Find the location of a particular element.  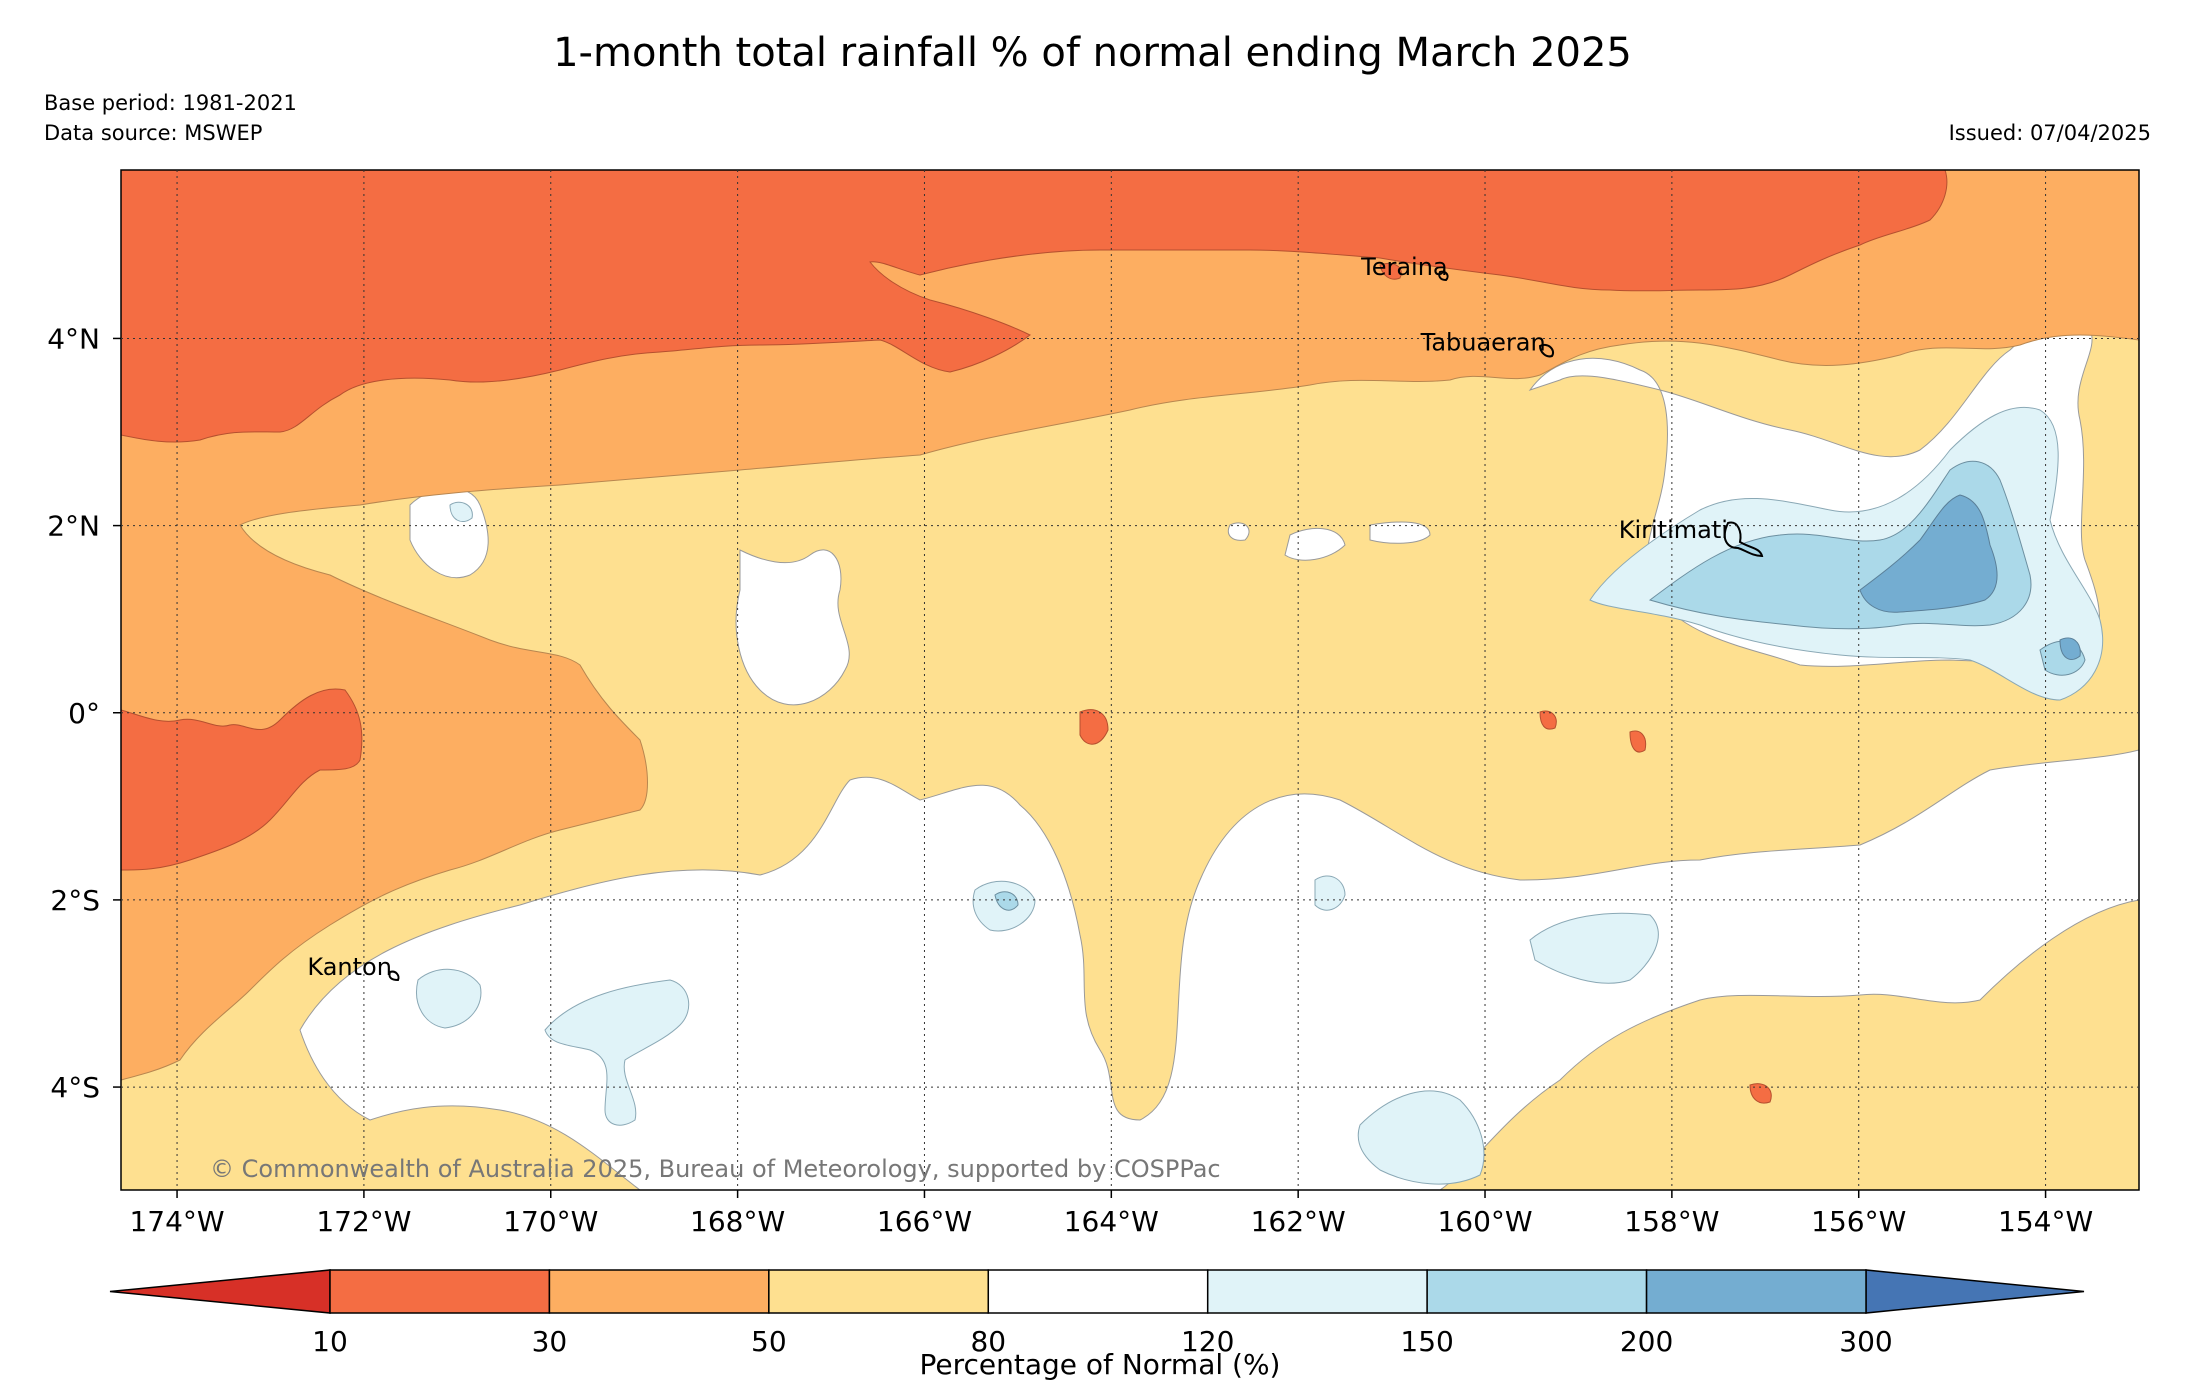

lon-tick-label: 166°W is located at coordinates (924, 1221).